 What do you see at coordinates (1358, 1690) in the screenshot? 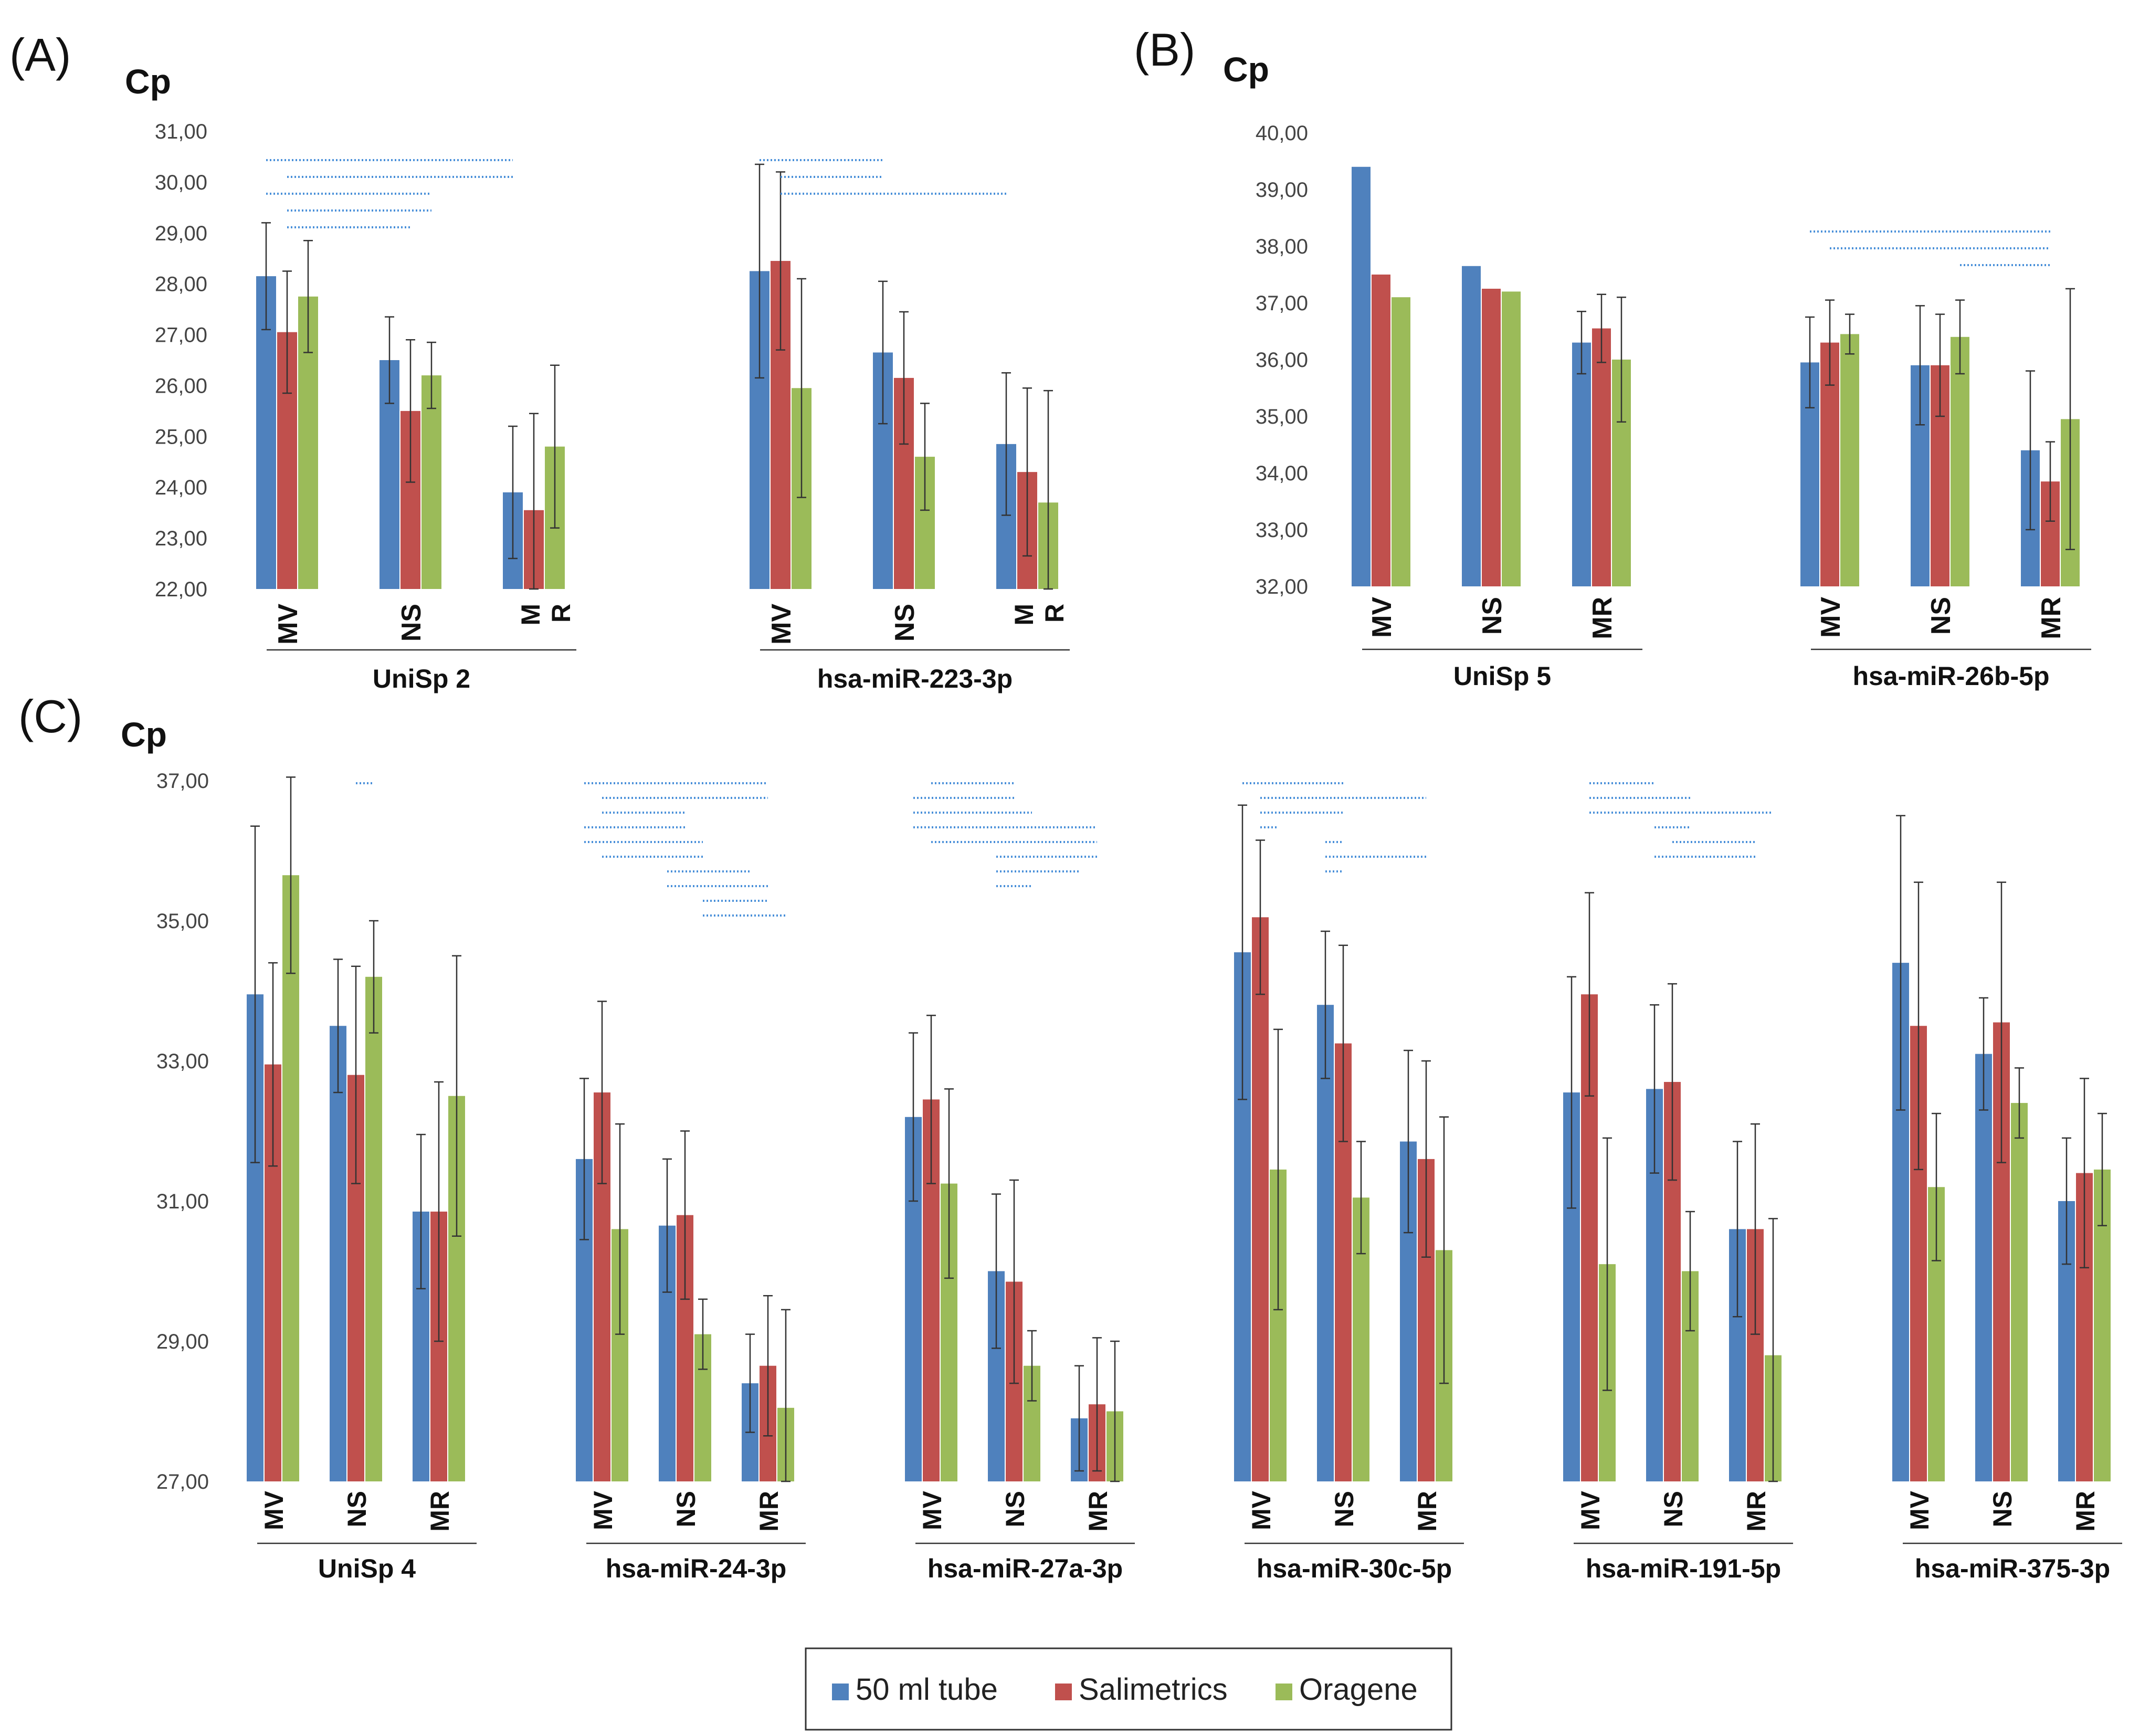
I see `legend-label-oragene: Oragene` at bounding box center [1358, 1690].